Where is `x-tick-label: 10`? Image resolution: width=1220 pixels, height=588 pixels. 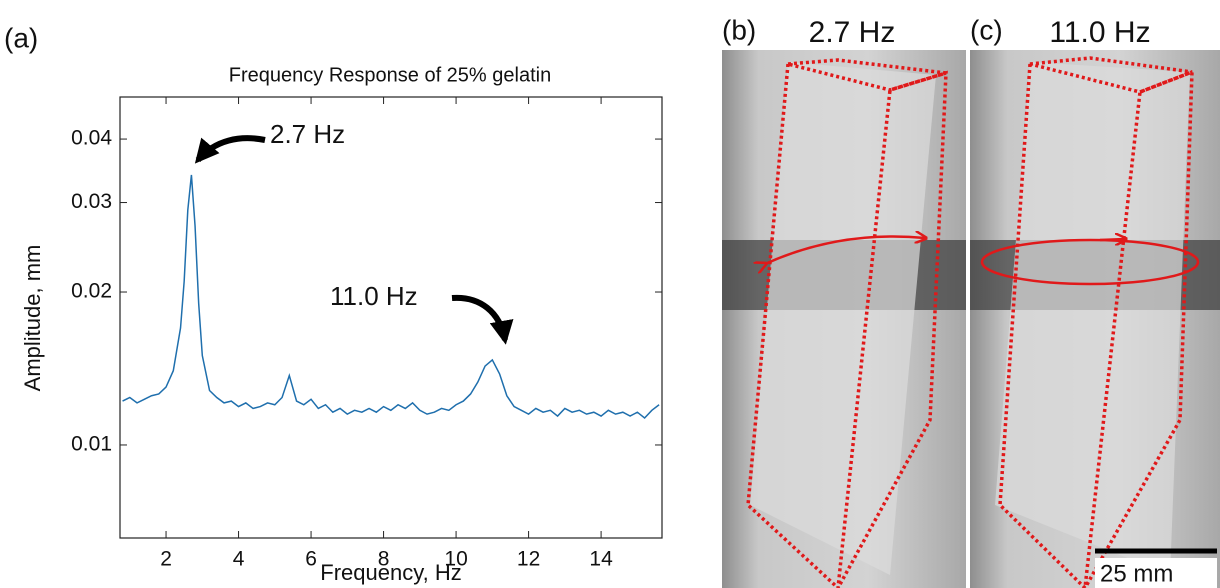
x-tick-label: 10 is located at coordinates (455, 559).